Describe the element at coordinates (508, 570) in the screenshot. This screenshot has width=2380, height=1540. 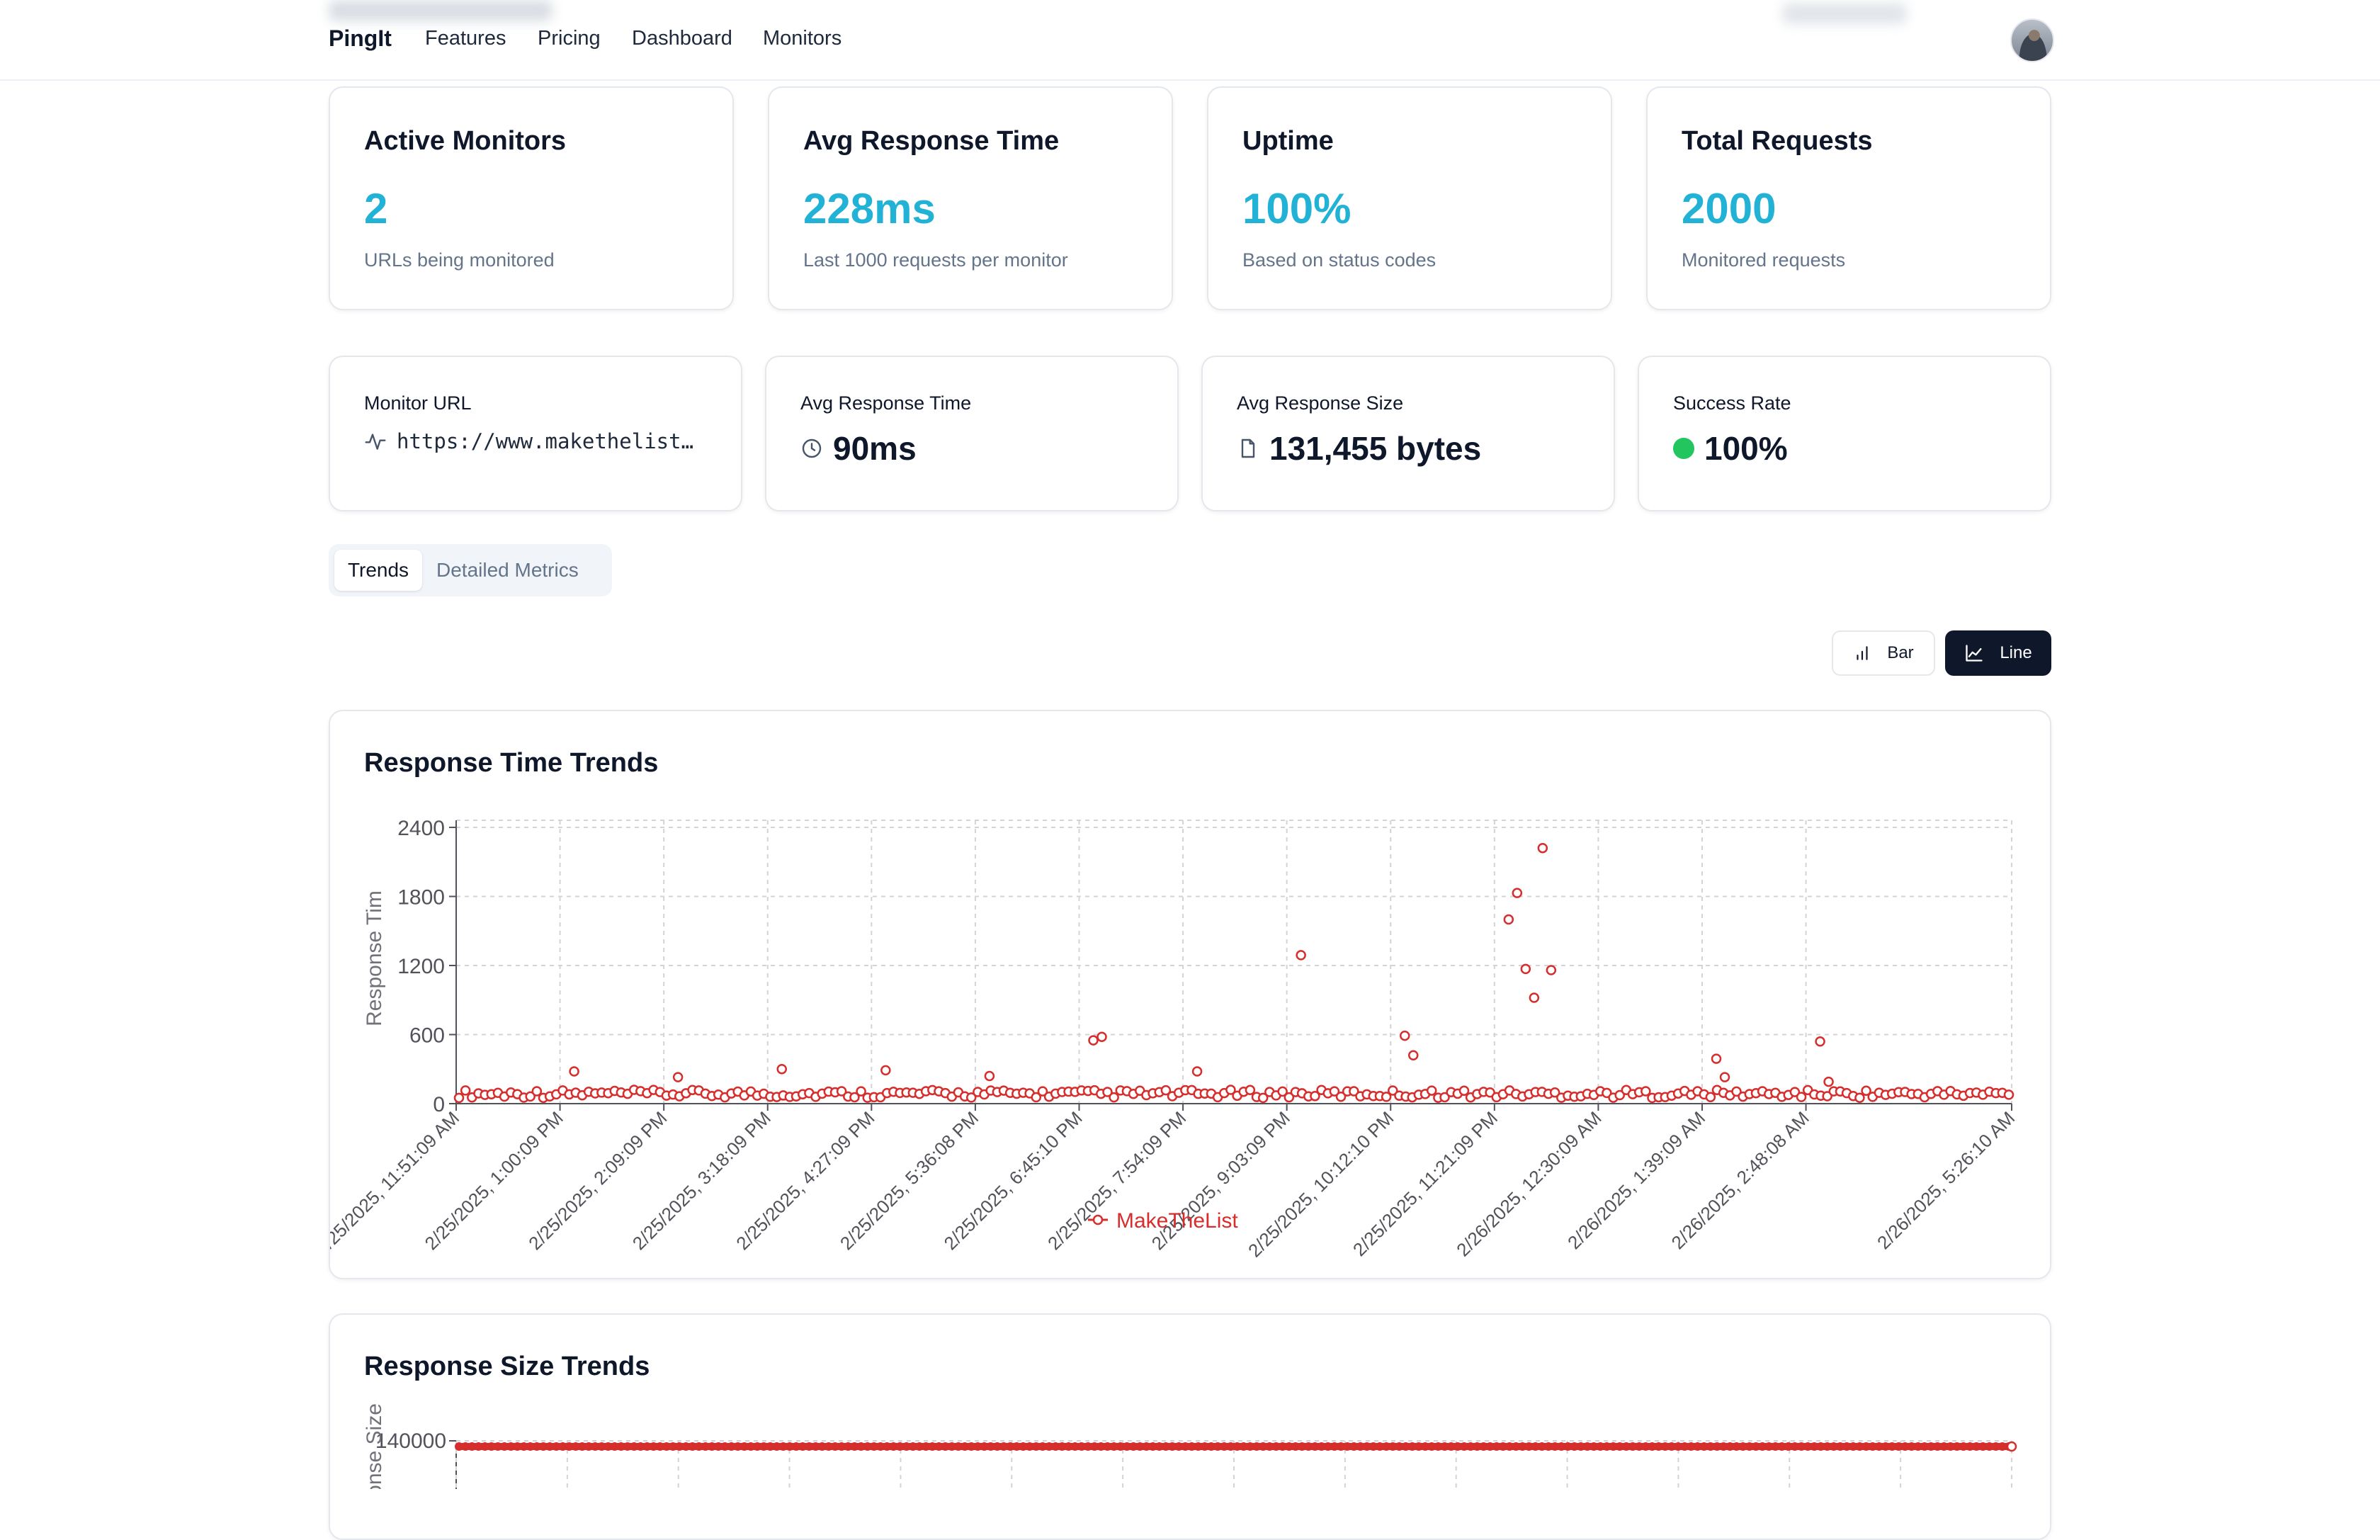
I see `tab-detailed-metrics: Detailed Metrics` at that location.